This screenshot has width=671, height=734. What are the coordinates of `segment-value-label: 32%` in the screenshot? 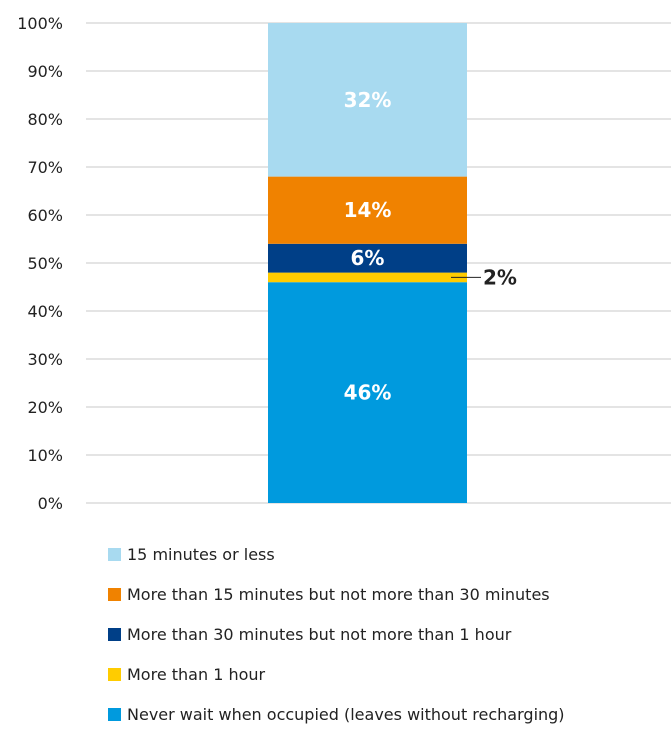 It's located at (368, 100).